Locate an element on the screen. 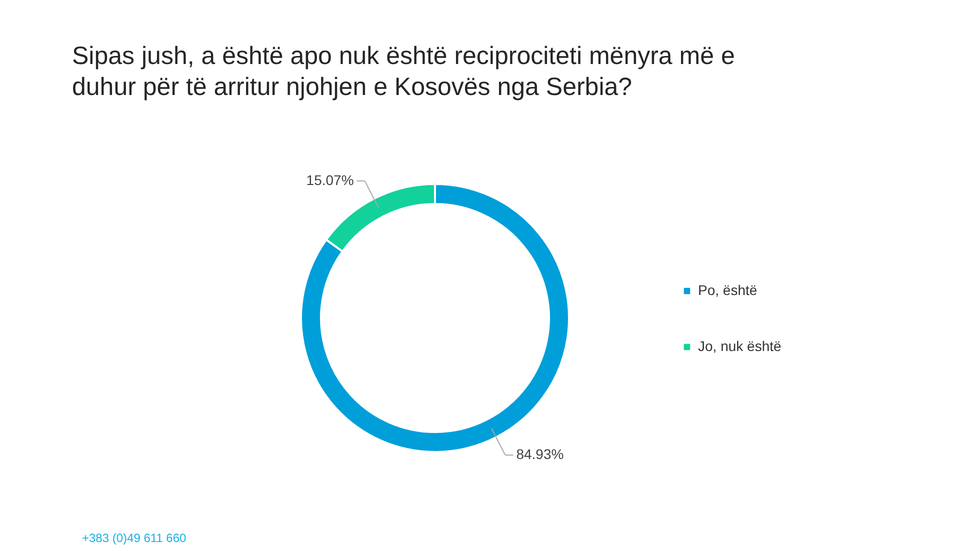  chart-title: Sipas jush, a është apo nuk është reciprociteti mënyra më e duhur për të arritur njohjen e Kosovës nga Serbia? is located at coordinates (403, 71).